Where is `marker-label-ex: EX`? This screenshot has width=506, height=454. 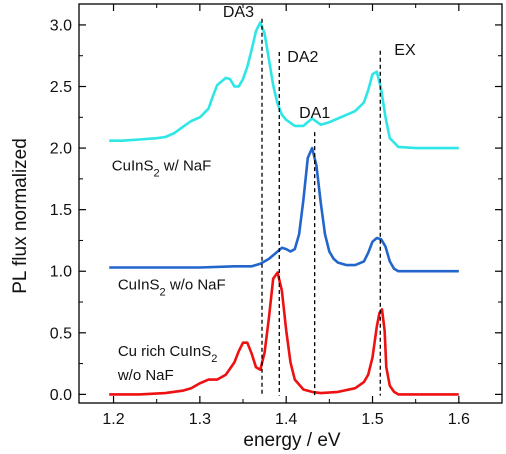 marker-label-ex: EX is located at coordinates (405, 50).